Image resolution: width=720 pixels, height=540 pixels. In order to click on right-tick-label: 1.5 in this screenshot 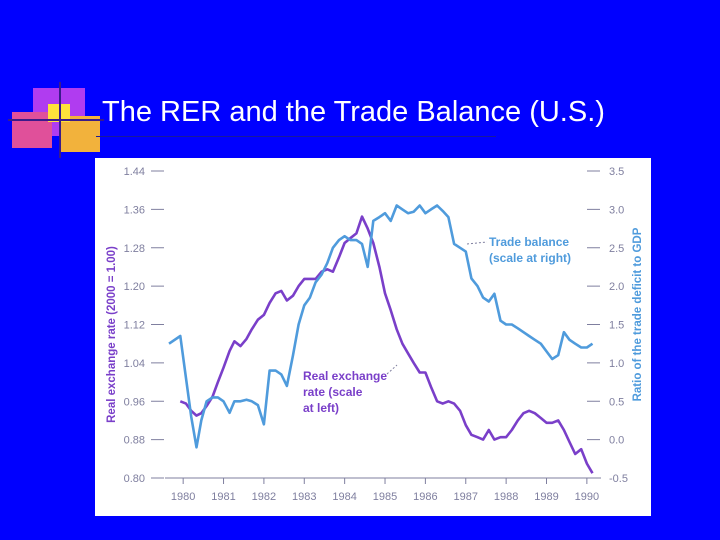, I will do `click(616, 326)`.